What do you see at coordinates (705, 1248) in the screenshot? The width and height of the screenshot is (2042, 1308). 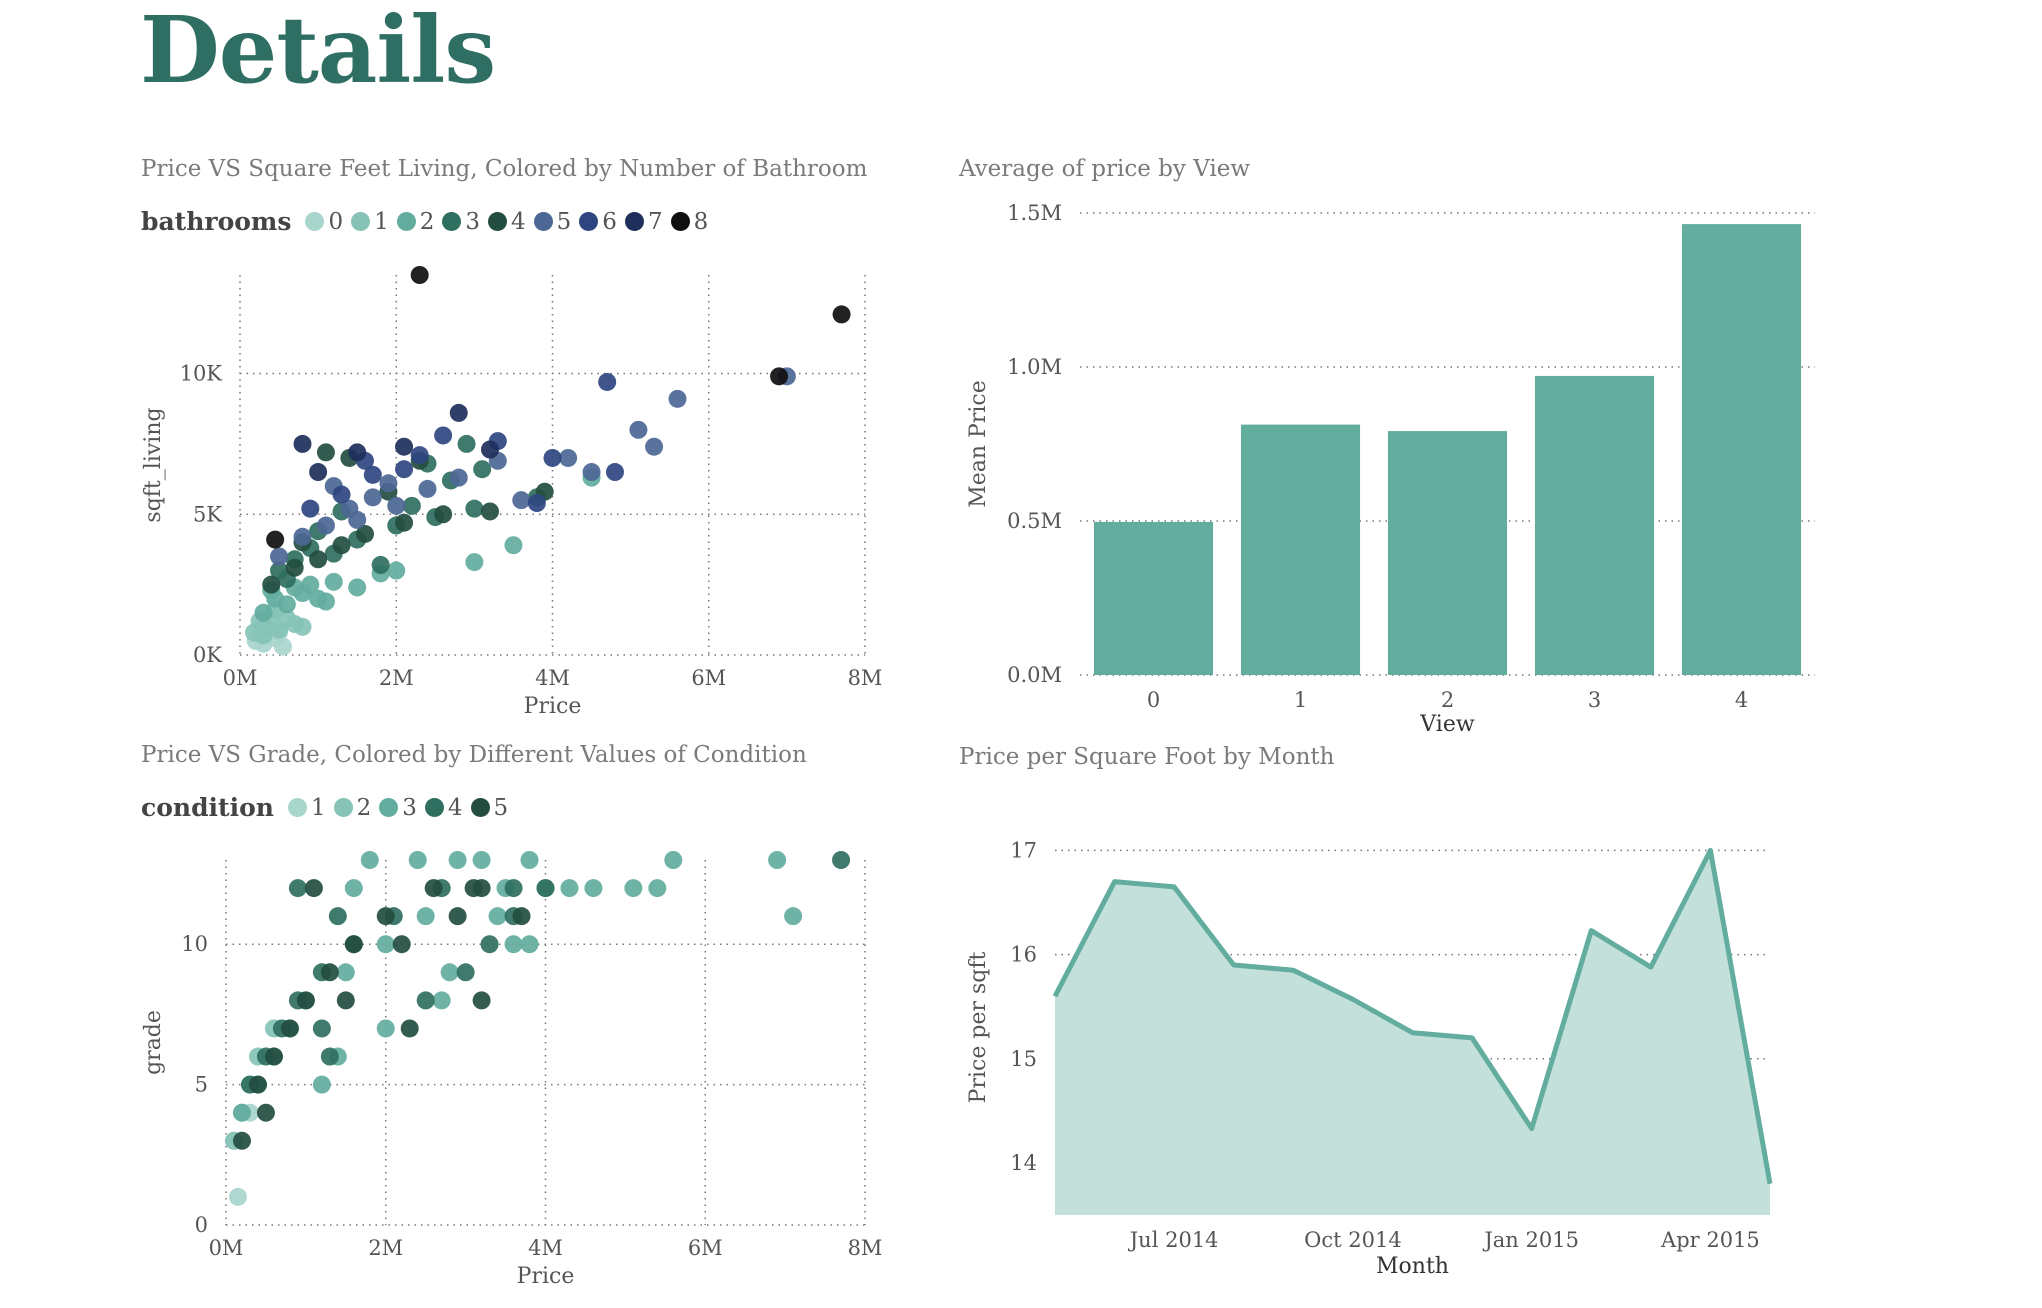 I see `scatter-grade-x-tick-label: 6M` at bounding box center [705, 1248].